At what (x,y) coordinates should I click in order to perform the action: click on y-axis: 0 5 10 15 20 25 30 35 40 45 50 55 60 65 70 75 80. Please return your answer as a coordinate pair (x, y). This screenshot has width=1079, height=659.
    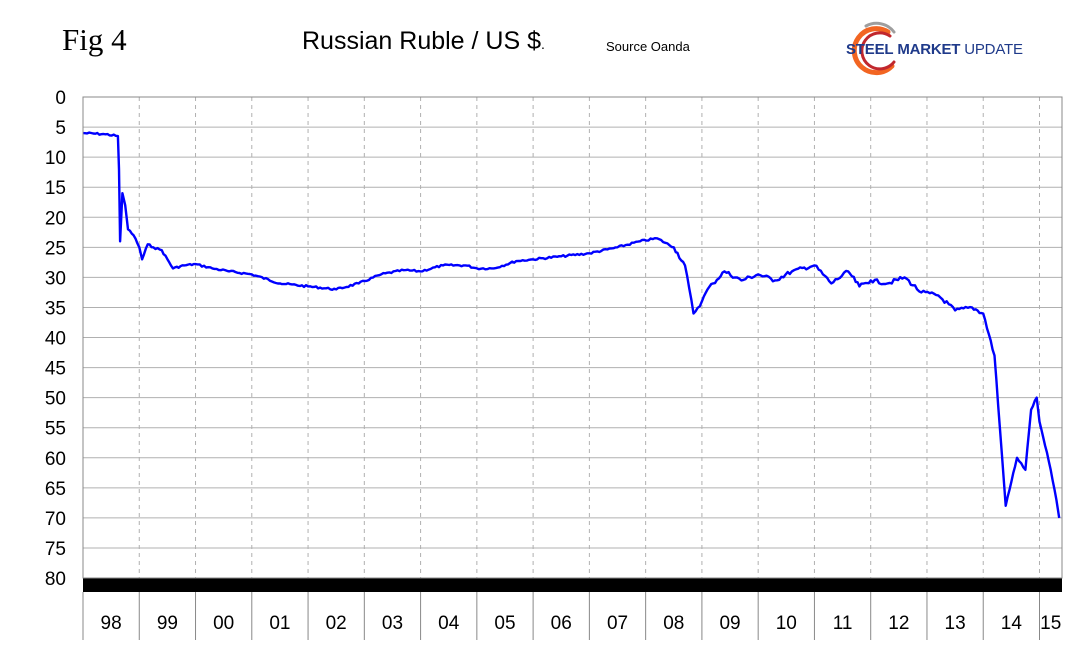
    Looking at the image, I should click on (55, 339).